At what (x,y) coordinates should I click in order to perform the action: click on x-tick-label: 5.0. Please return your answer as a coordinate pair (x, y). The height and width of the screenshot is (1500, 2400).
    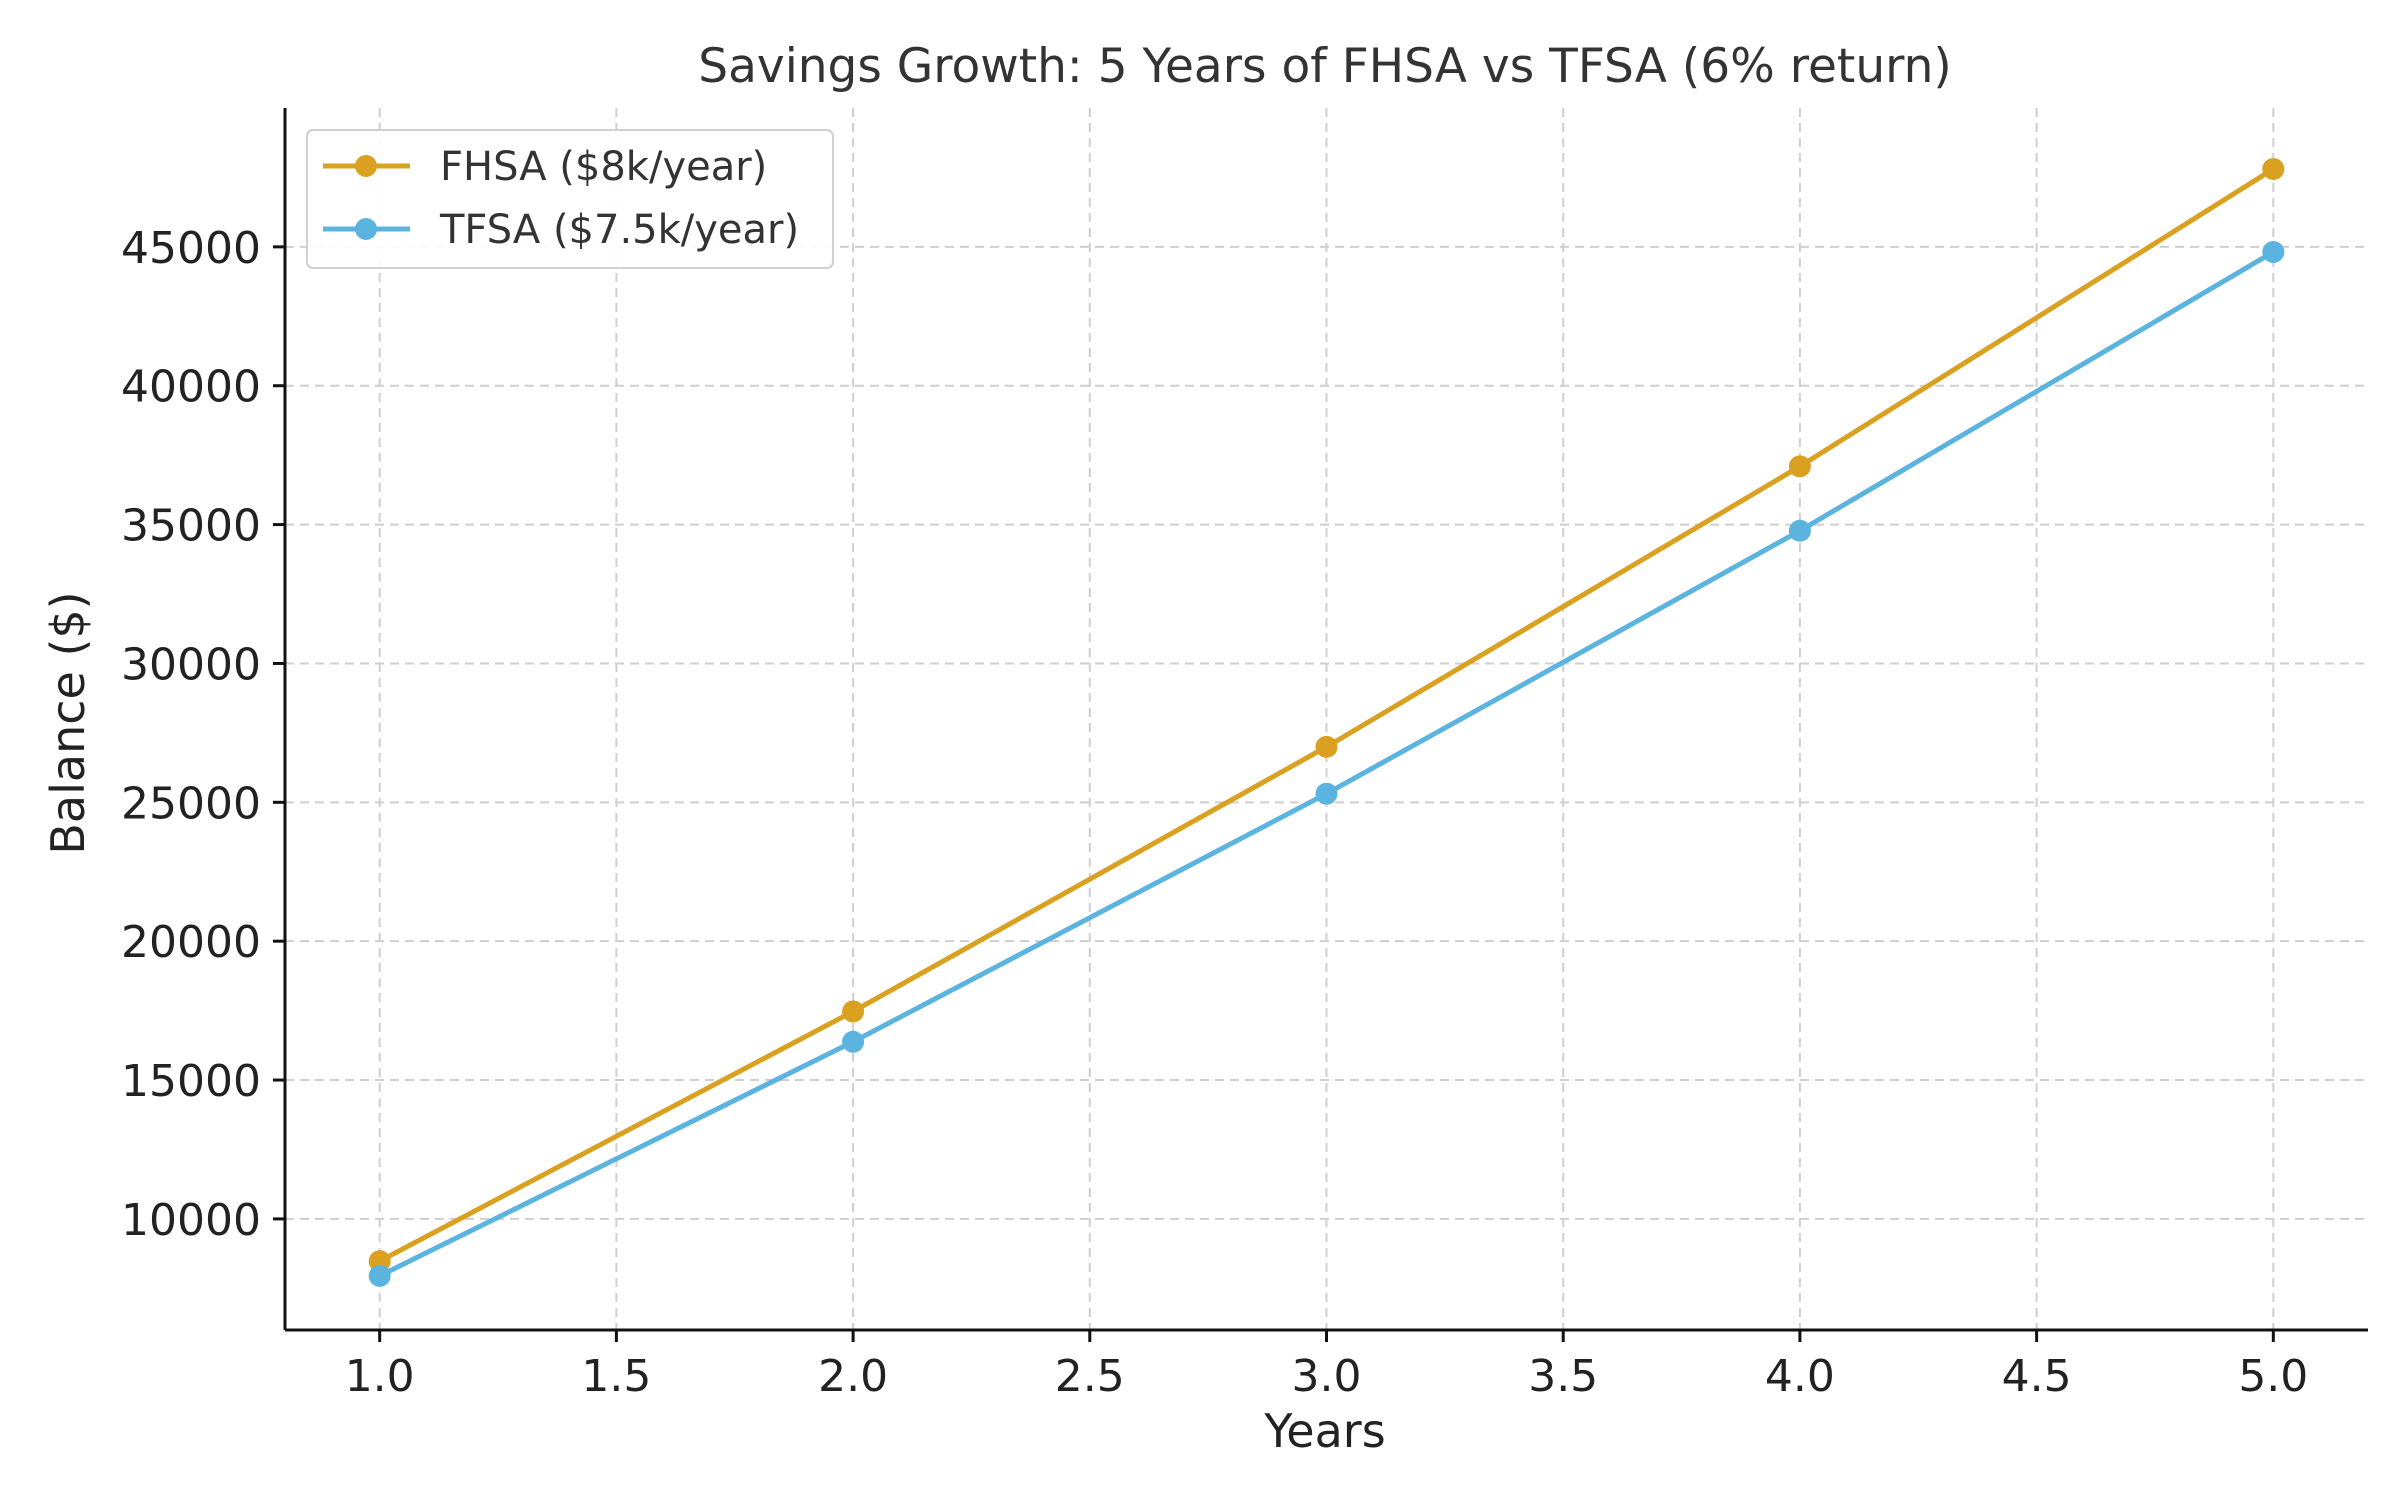
    Looking at the image, I should click on (2273, 1376).